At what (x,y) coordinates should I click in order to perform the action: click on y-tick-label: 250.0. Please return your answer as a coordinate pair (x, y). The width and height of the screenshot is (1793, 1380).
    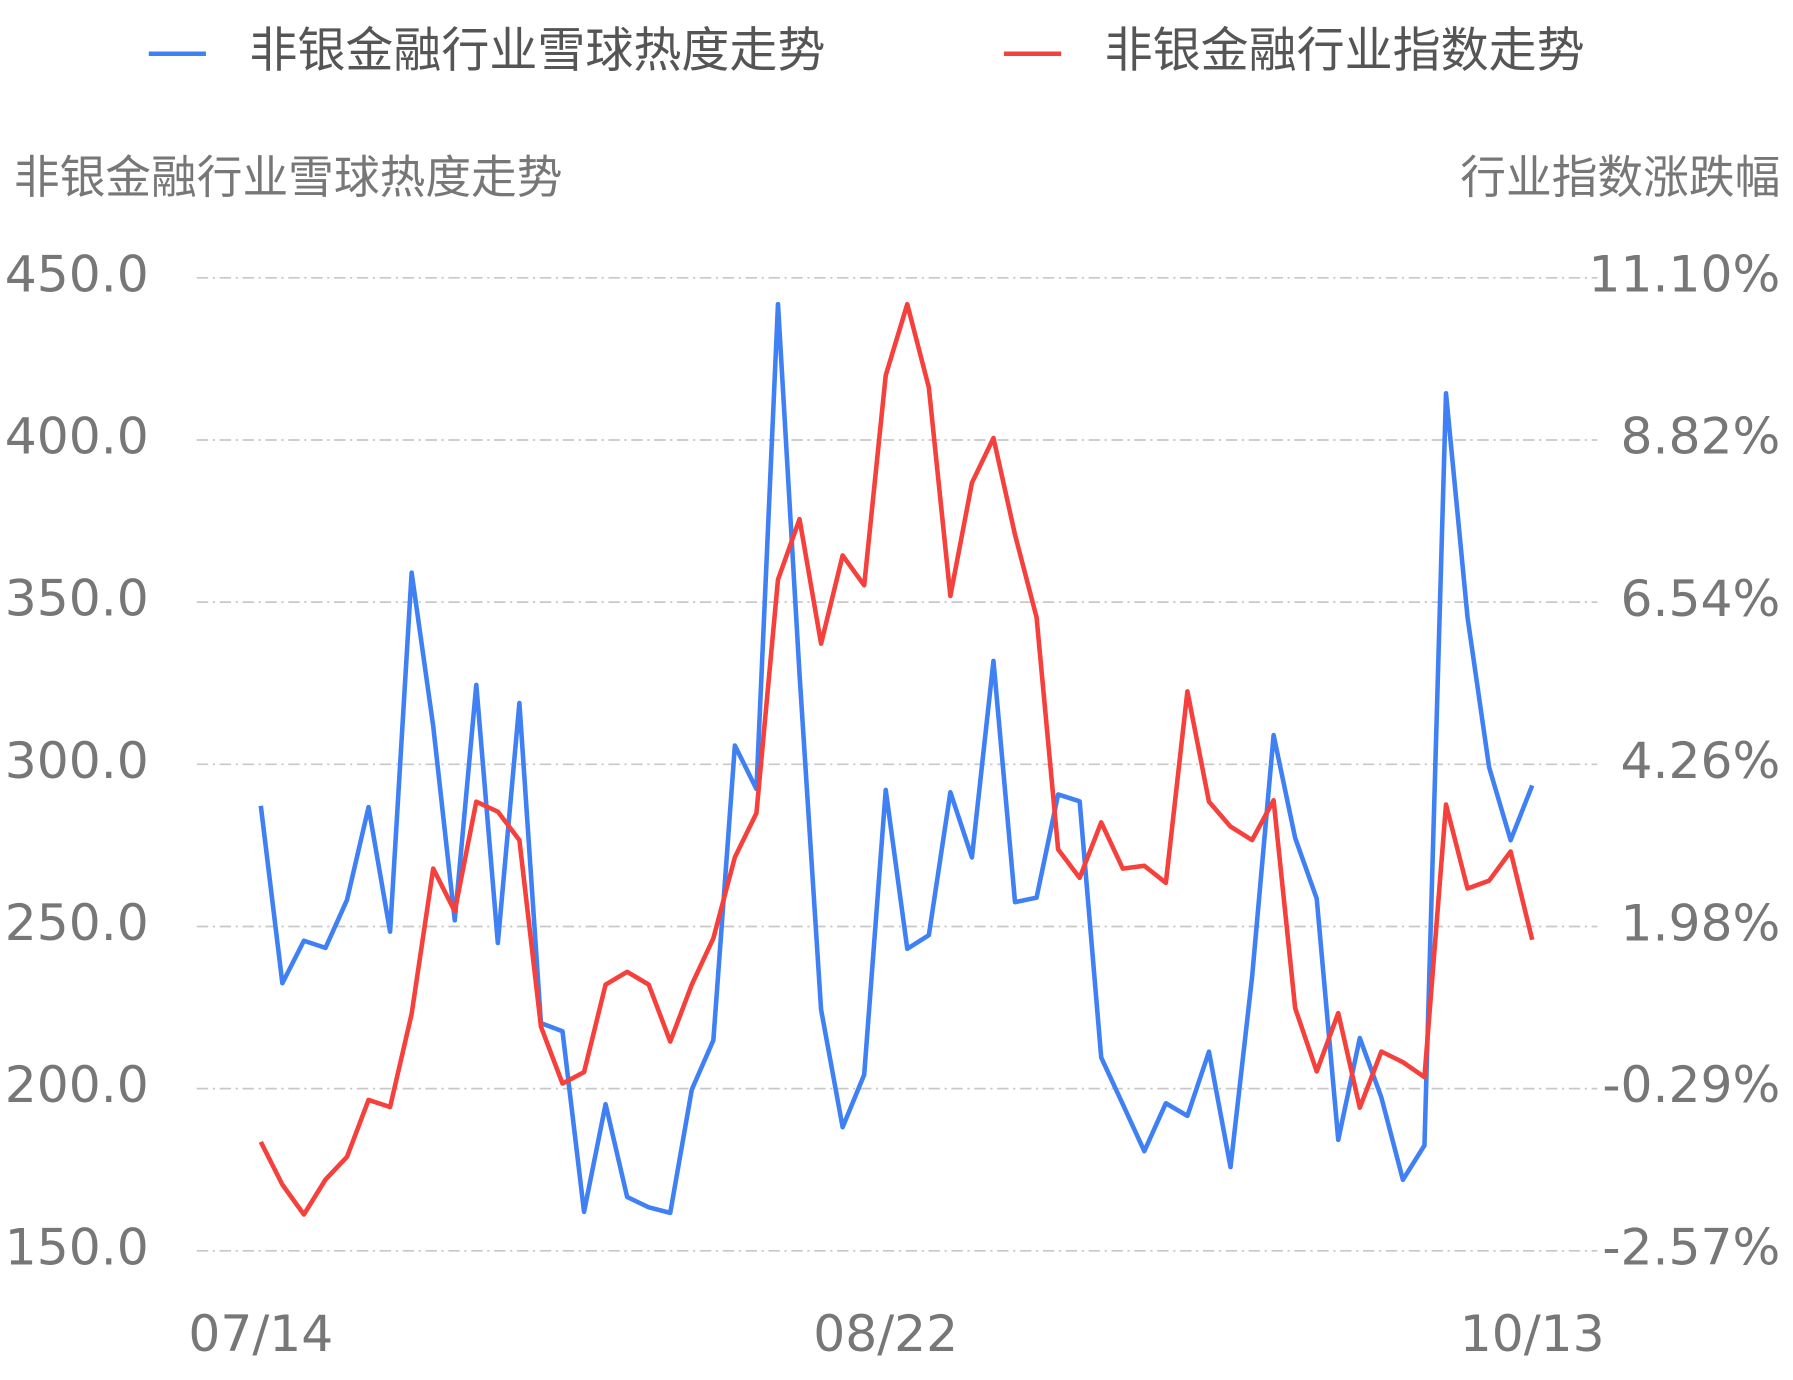
    Looking at the image, I should click on (77, 922).